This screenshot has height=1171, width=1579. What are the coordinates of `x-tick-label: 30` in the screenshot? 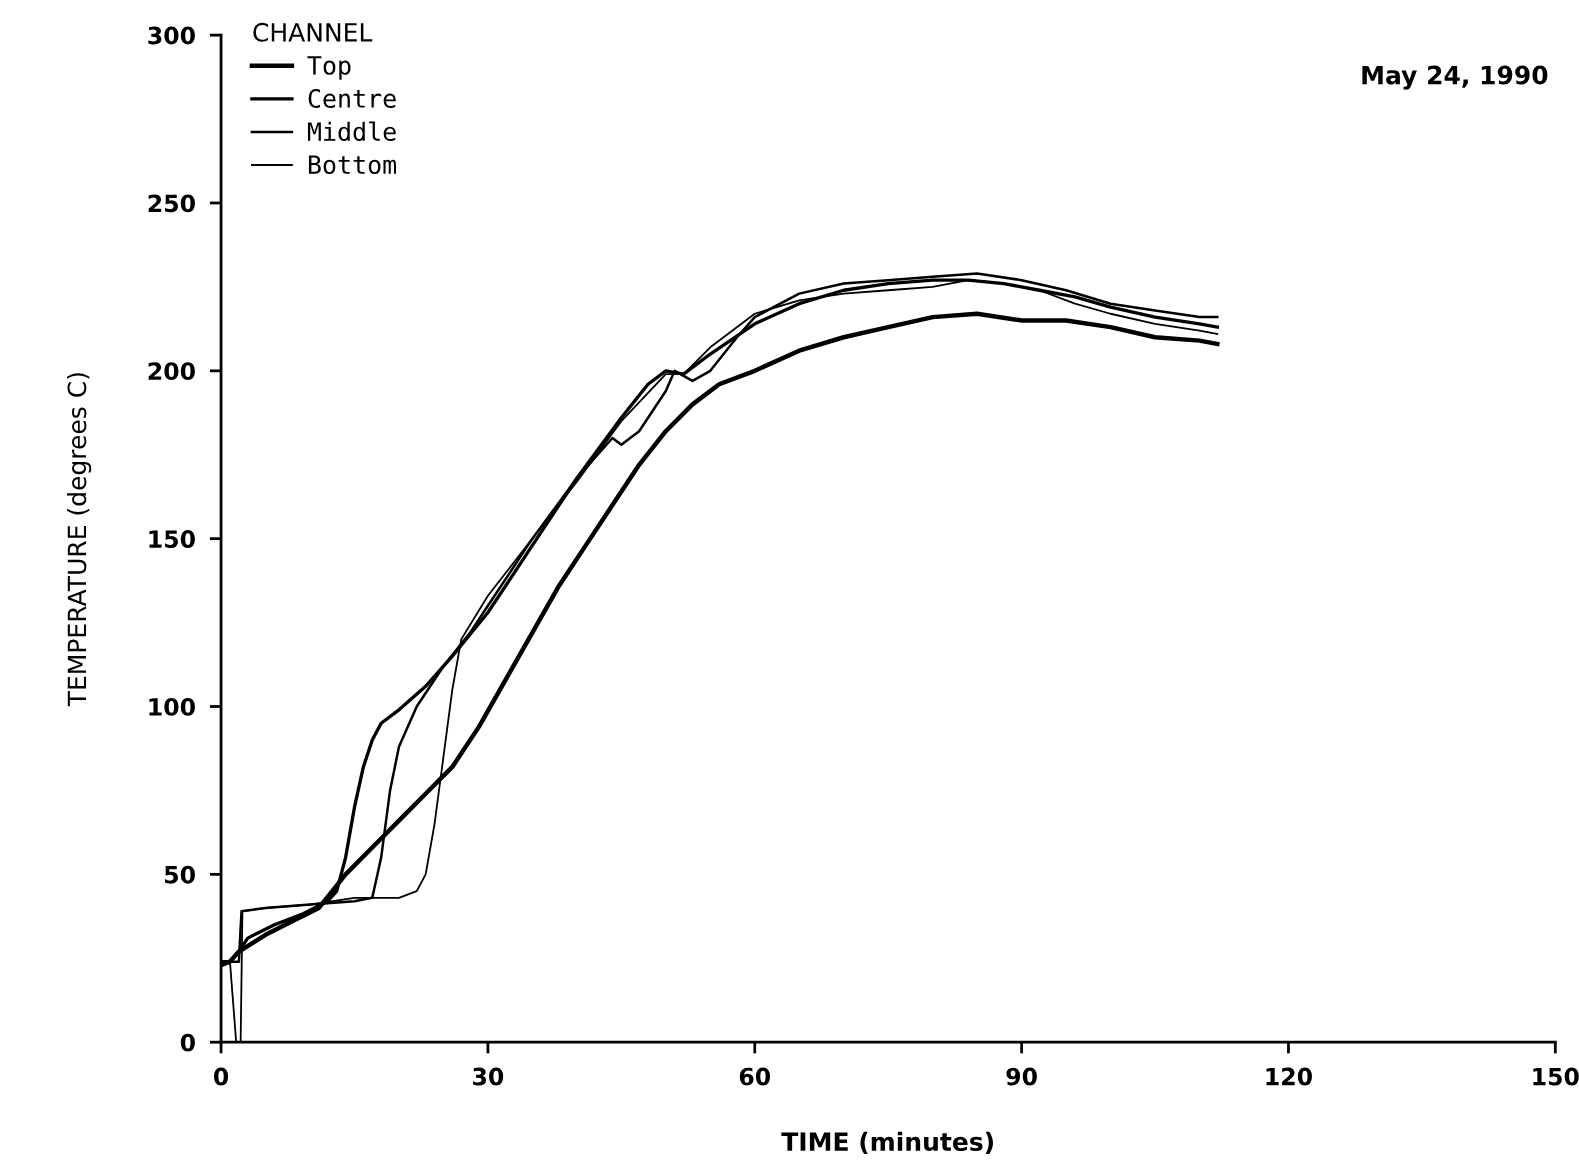 It's located at (488, 1076).